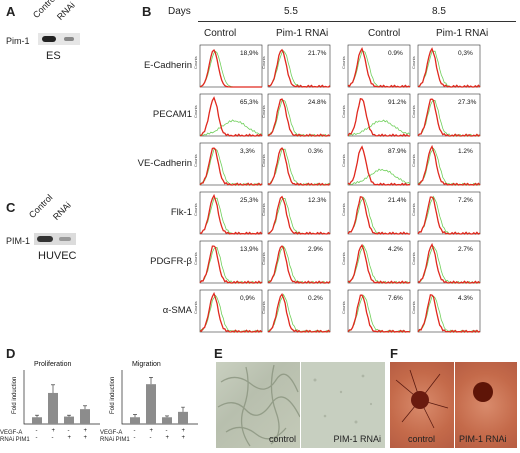 The width and height of the screenshot is (520, 453). What do you see at coordinates (220, 33) in the screenshot?
I see `panel-b-group-1: Control` at bounding box center [220, 33].